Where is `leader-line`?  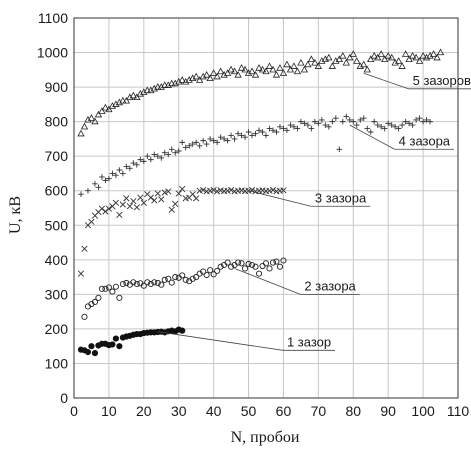 leader-line is located at coordinates (372, 137).